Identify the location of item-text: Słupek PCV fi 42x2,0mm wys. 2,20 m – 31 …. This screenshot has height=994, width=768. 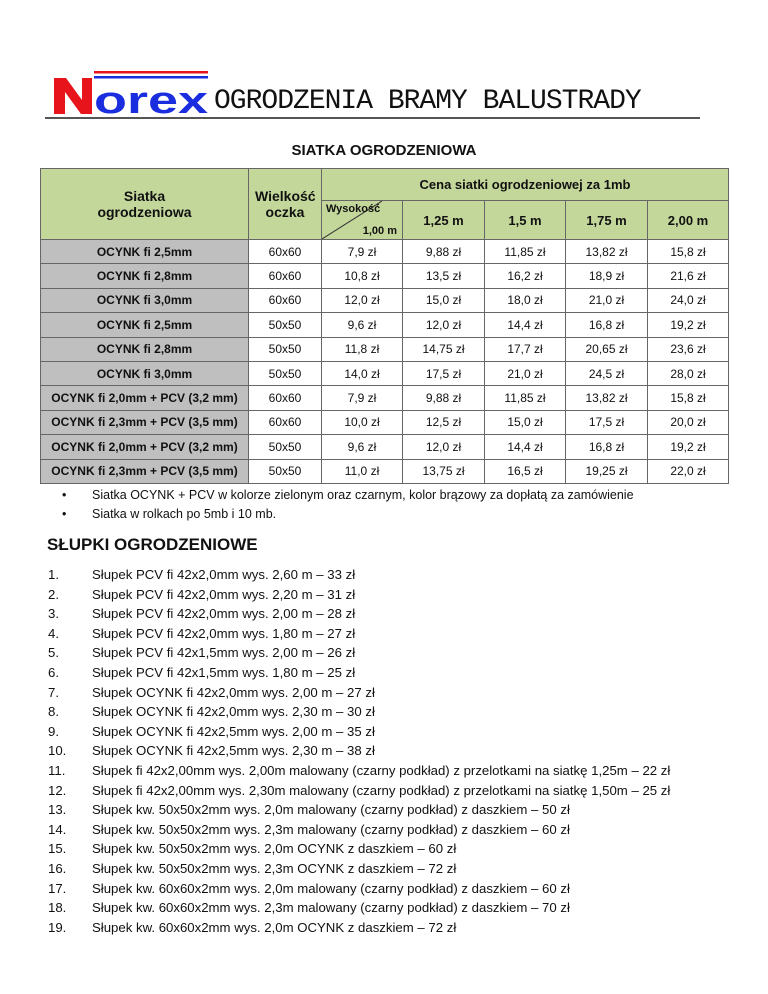
(224, 594).